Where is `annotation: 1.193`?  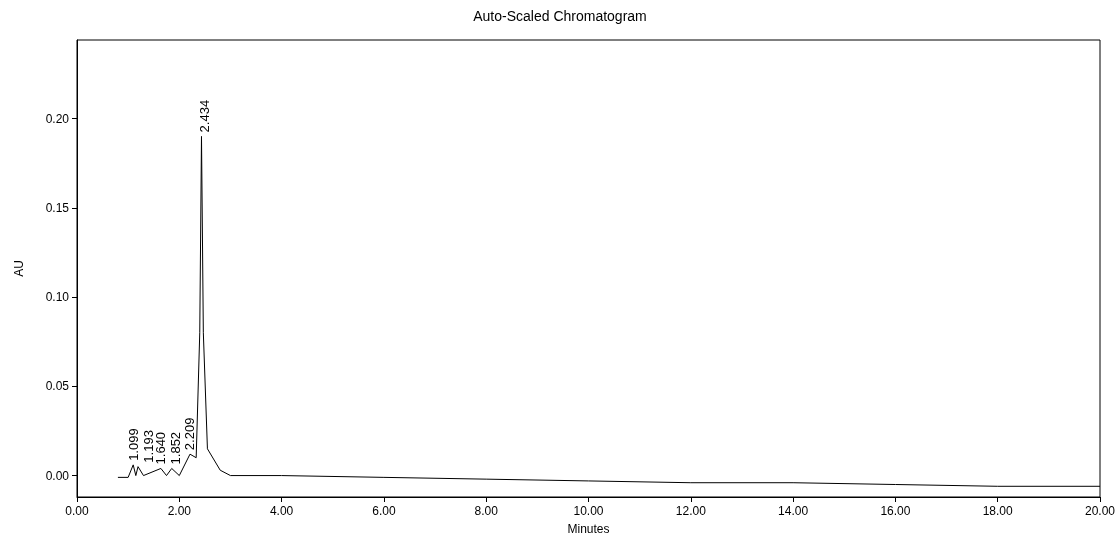
annotation: 1.193 is located at coordinates (148, 446).